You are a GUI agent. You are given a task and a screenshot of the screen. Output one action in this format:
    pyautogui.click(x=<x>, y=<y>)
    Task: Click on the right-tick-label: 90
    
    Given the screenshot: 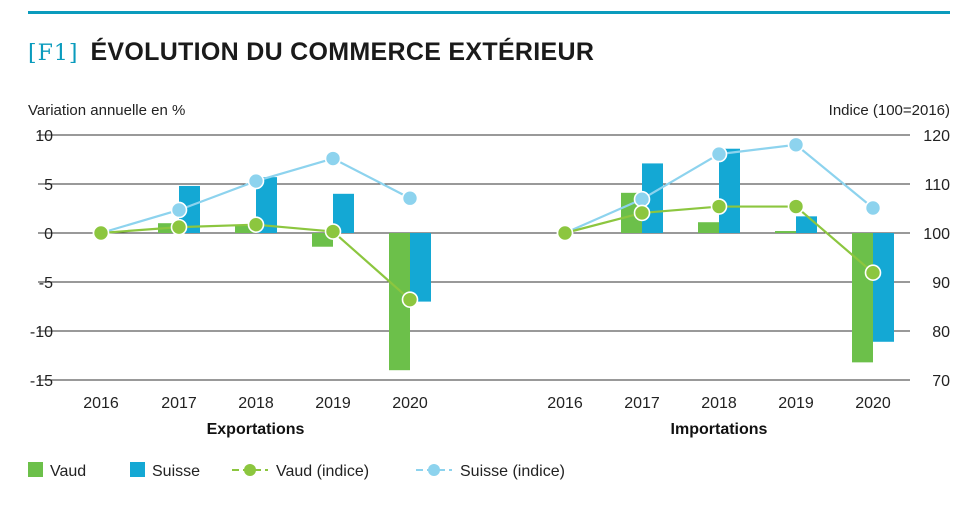 What is the action you would take?
    pyautogui.click(x=941, y=283)
    